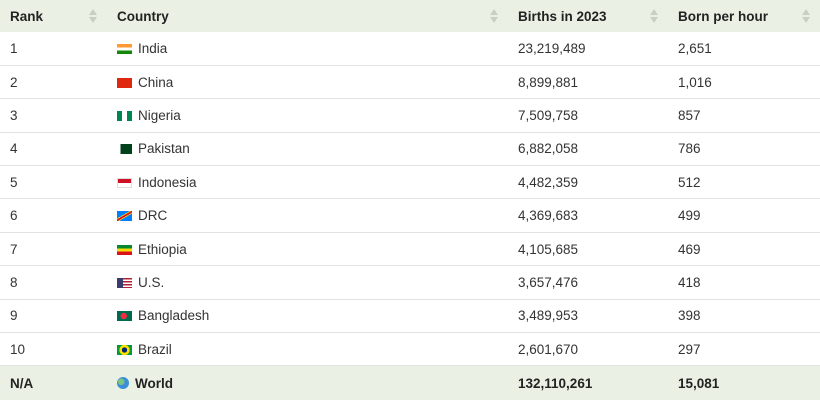 This screenshot has width=820, height=404. I want to click on table-cell: 7,509,758, so click(588, 115).